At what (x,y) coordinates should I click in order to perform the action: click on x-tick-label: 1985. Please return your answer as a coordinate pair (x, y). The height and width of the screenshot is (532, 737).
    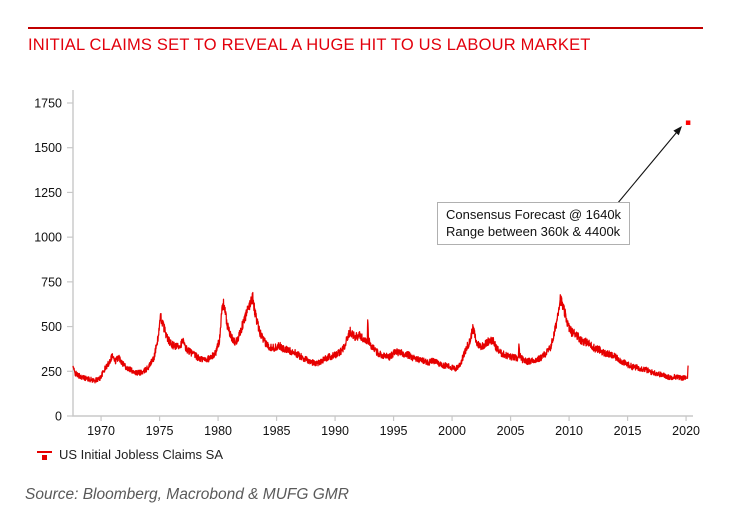
    Looking at the image, I should click on (277, 431).